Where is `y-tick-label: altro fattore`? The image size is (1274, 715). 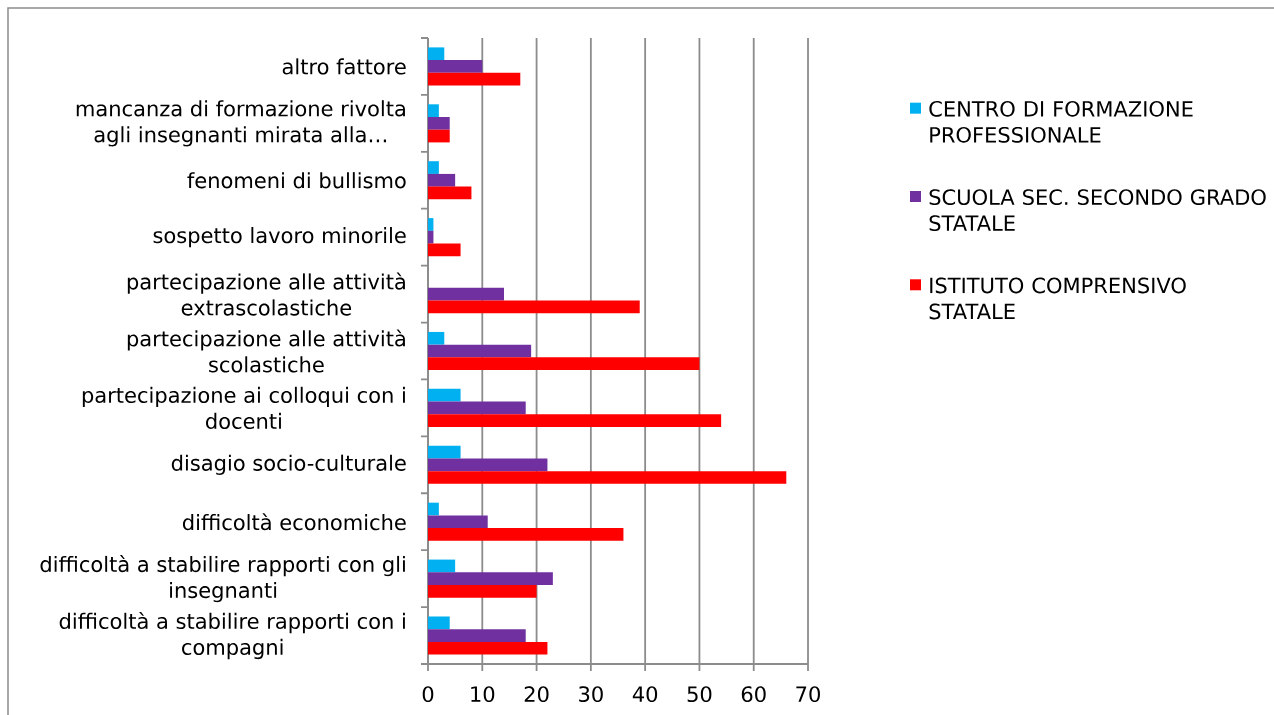
y-tick-label: altro fattore is located at coordinates (344, 66).